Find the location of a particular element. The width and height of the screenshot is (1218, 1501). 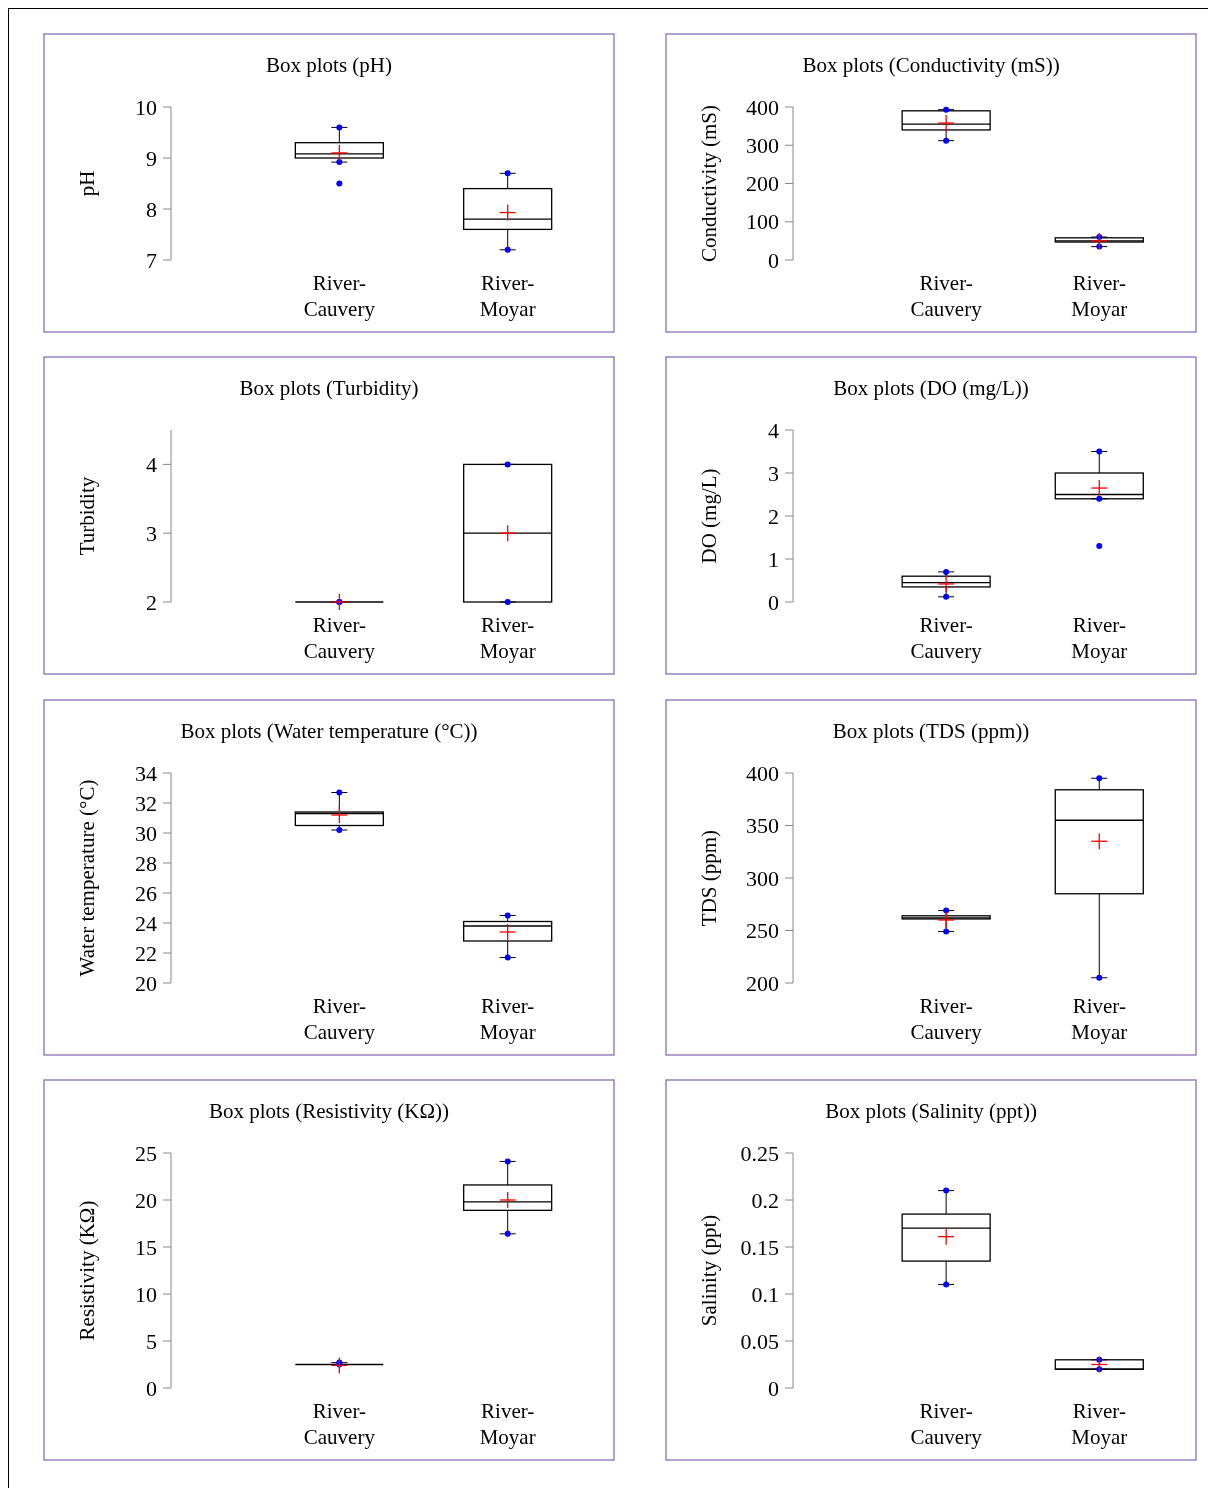

chart-title: Box plots (Salinity (ppt)) is located at coordinates (931, 1111).